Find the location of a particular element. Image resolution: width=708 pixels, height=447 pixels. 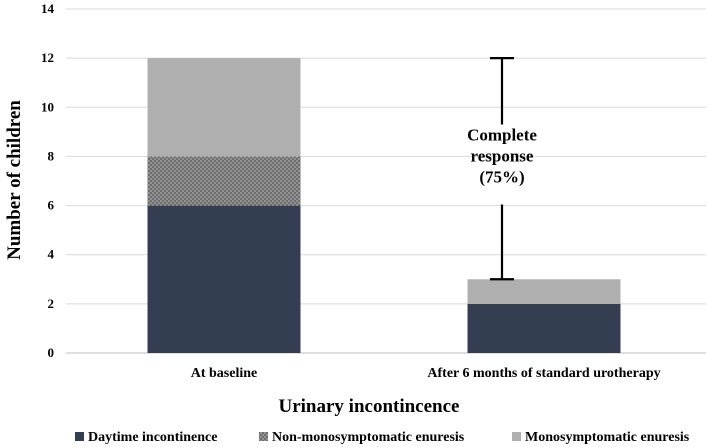

legend-label: Daytime incontinence is located at coordinates (152, 437).